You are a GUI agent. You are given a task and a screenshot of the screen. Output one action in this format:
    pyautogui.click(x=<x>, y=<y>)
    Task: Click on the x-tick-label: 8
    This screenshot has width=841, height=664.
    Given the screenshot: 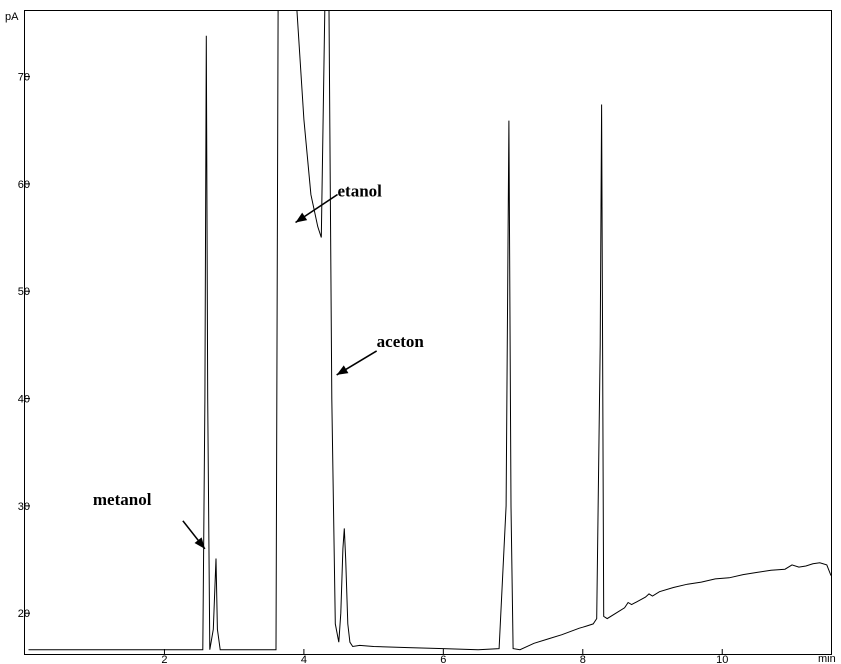 What is the action you would take?
    pyautogui.click(x=583, y=659)
    